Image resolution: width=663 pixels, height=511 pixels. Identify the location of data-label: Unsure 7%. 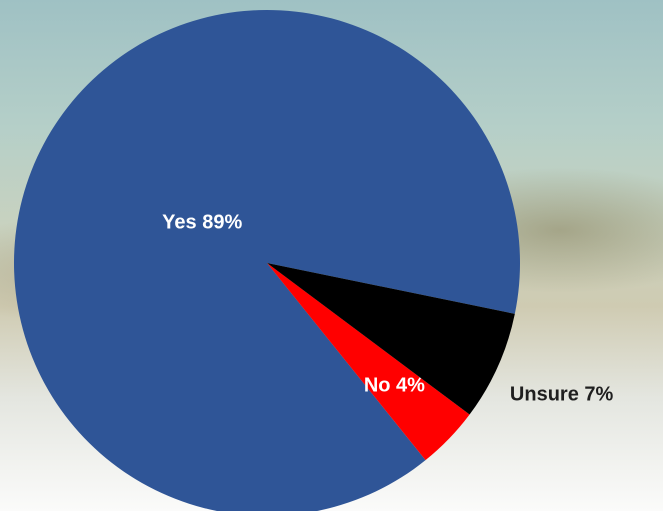
(562, 395).